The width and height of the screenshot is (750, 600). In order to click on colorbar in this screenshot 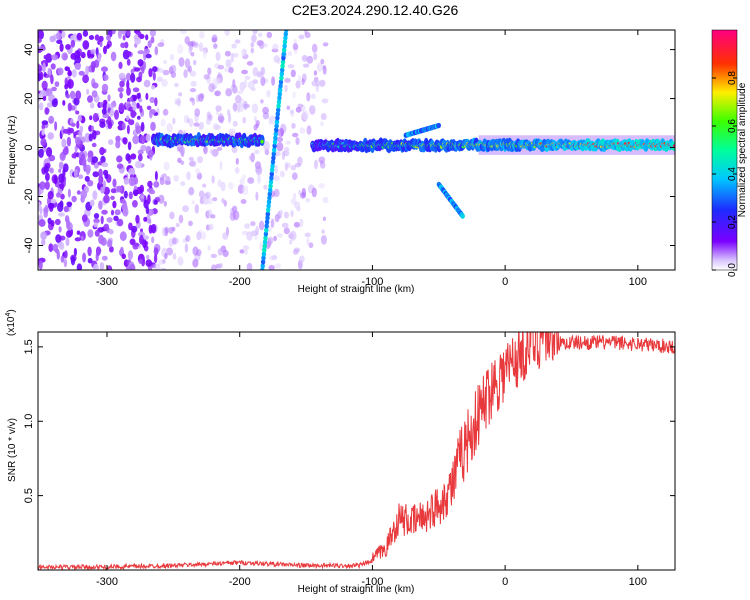, I will do `click(724, 150)`.